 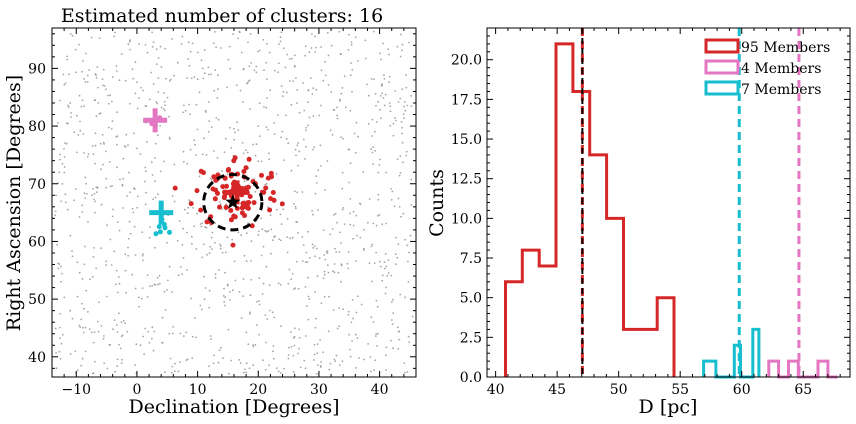 I want to click on x-tick-label: 0, so click(x=136, y=390).